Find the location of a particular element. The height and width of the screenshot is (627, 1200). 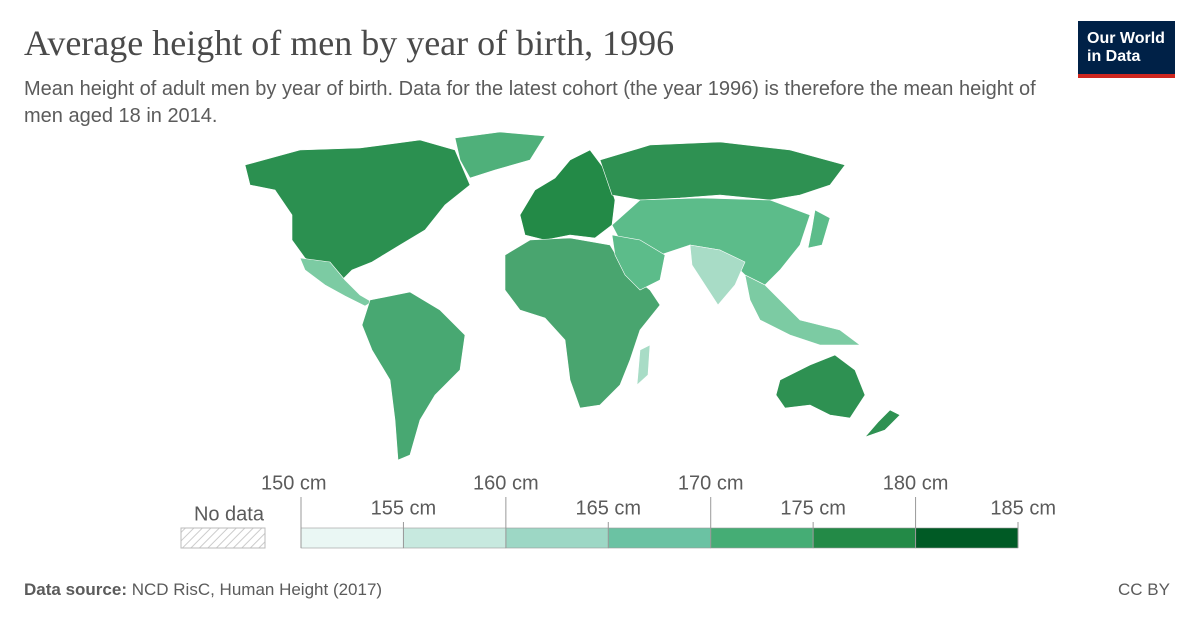

source-label: Data source: is located at coordinates (75, 589).